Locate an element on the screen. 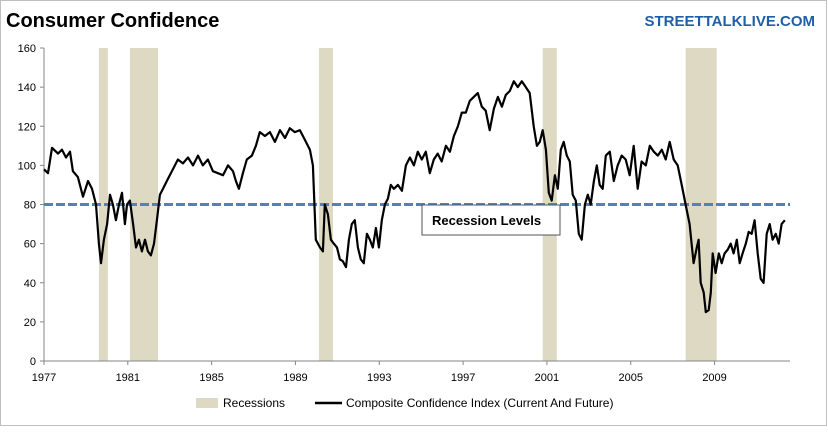 The width and height of the screenshot is (828, 432). y-tick-label: 20 is located at coordinates (30, 323).